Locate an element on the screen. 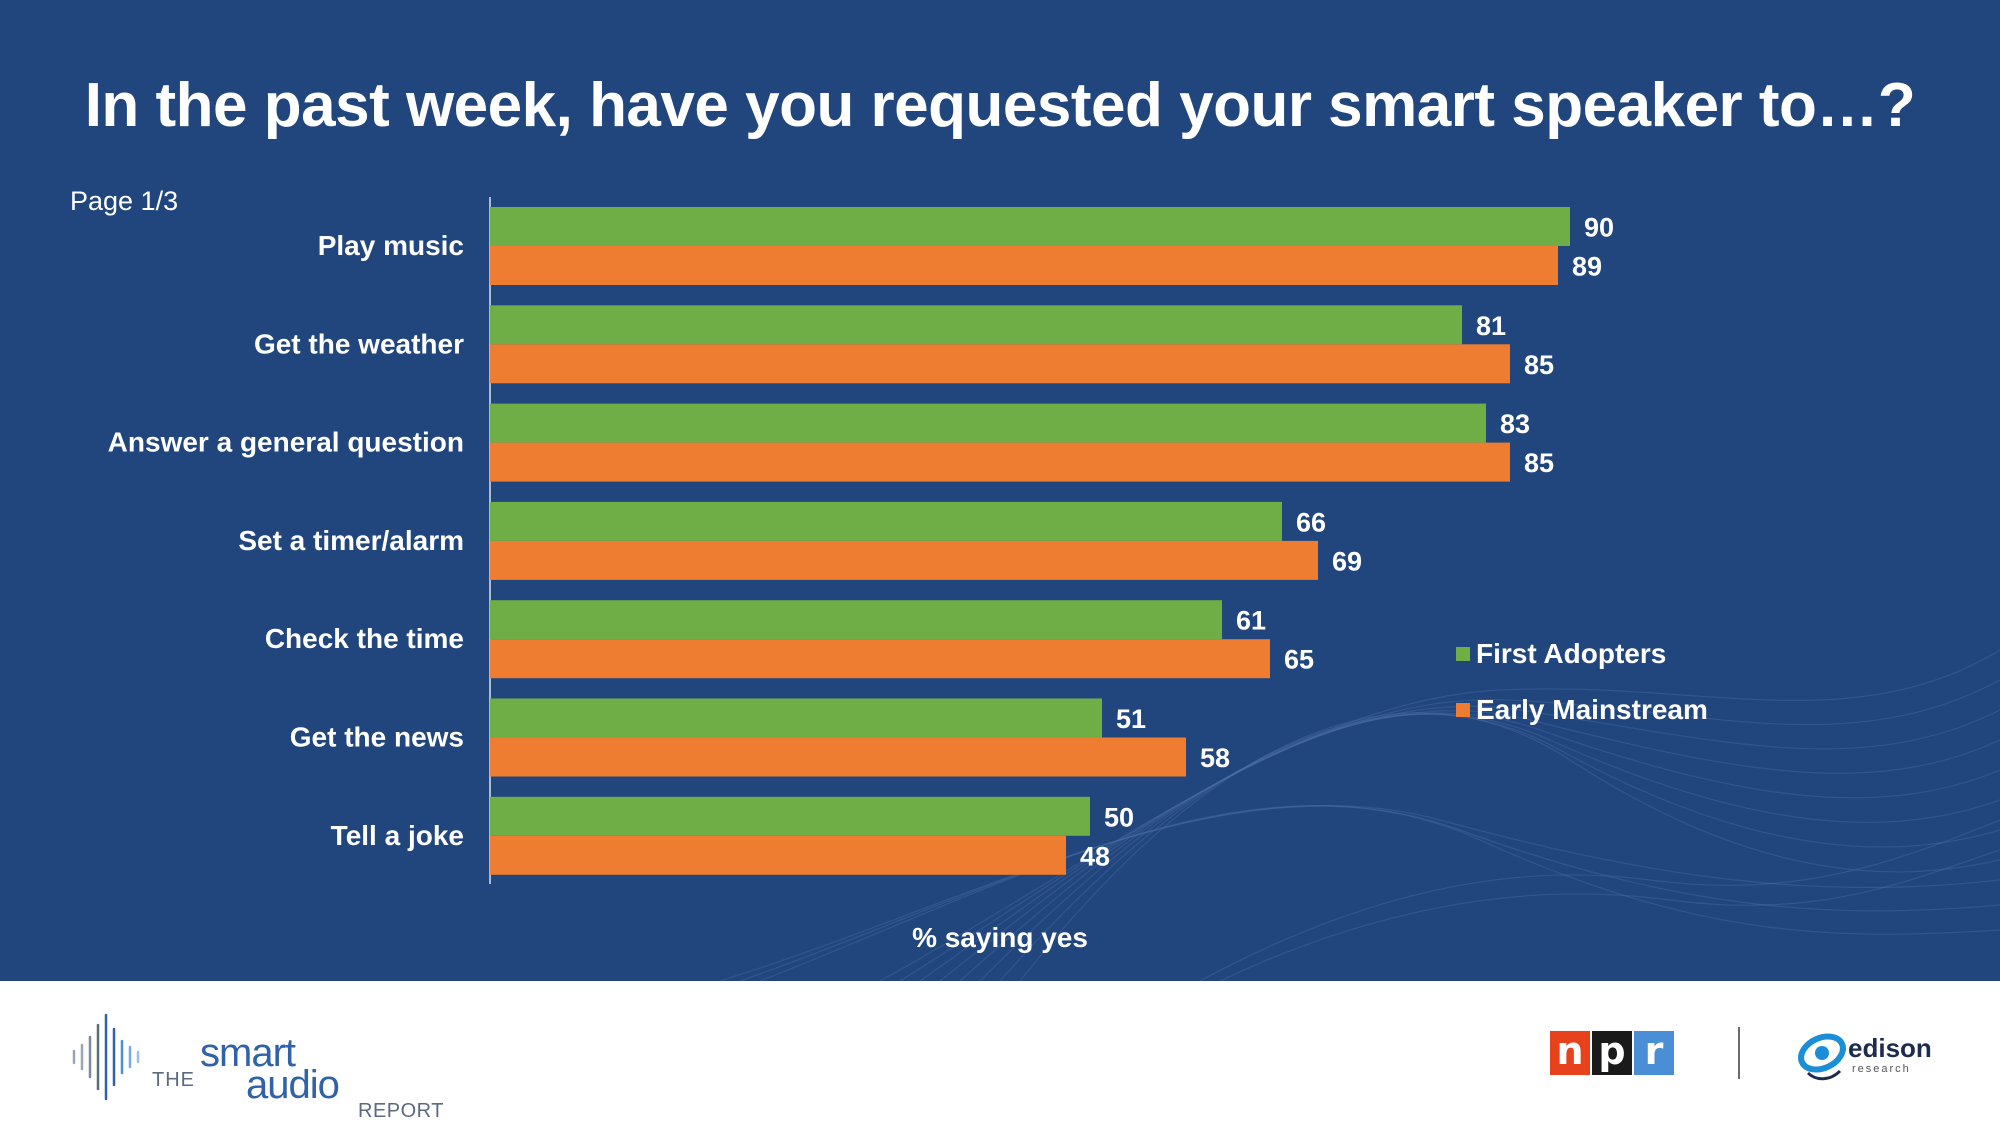 This screenshot has width=2000, height=1125. legend-swatch-early-mainstream is located at coordinates (1463, 710).